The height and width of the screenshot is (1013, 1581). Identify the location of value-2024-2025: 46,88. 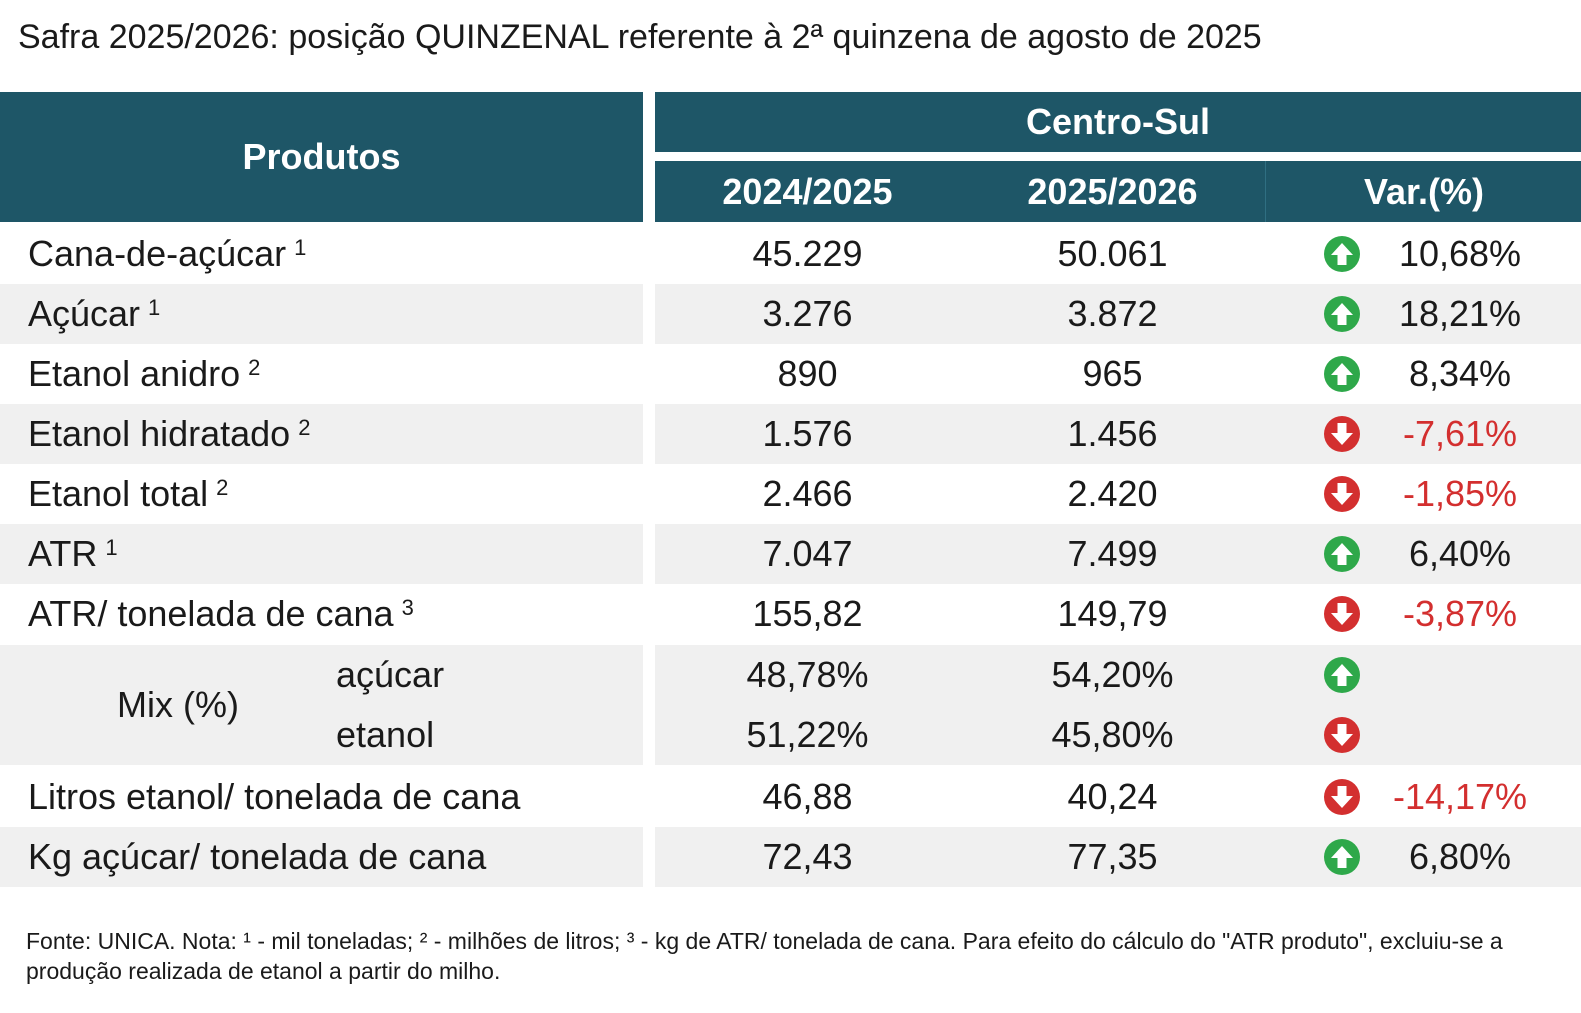
(807, 796).